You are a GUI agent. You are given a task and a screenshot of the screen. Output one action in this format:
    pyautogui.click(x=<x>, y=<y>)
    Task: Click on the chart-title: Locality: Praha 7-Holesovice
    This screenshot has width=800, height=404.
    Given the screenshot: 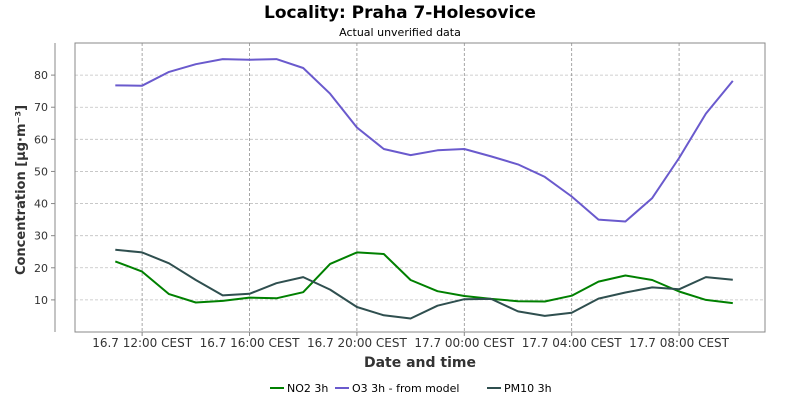 What is the action you would take?
    pyautogui.click(x=400, y=13)
    